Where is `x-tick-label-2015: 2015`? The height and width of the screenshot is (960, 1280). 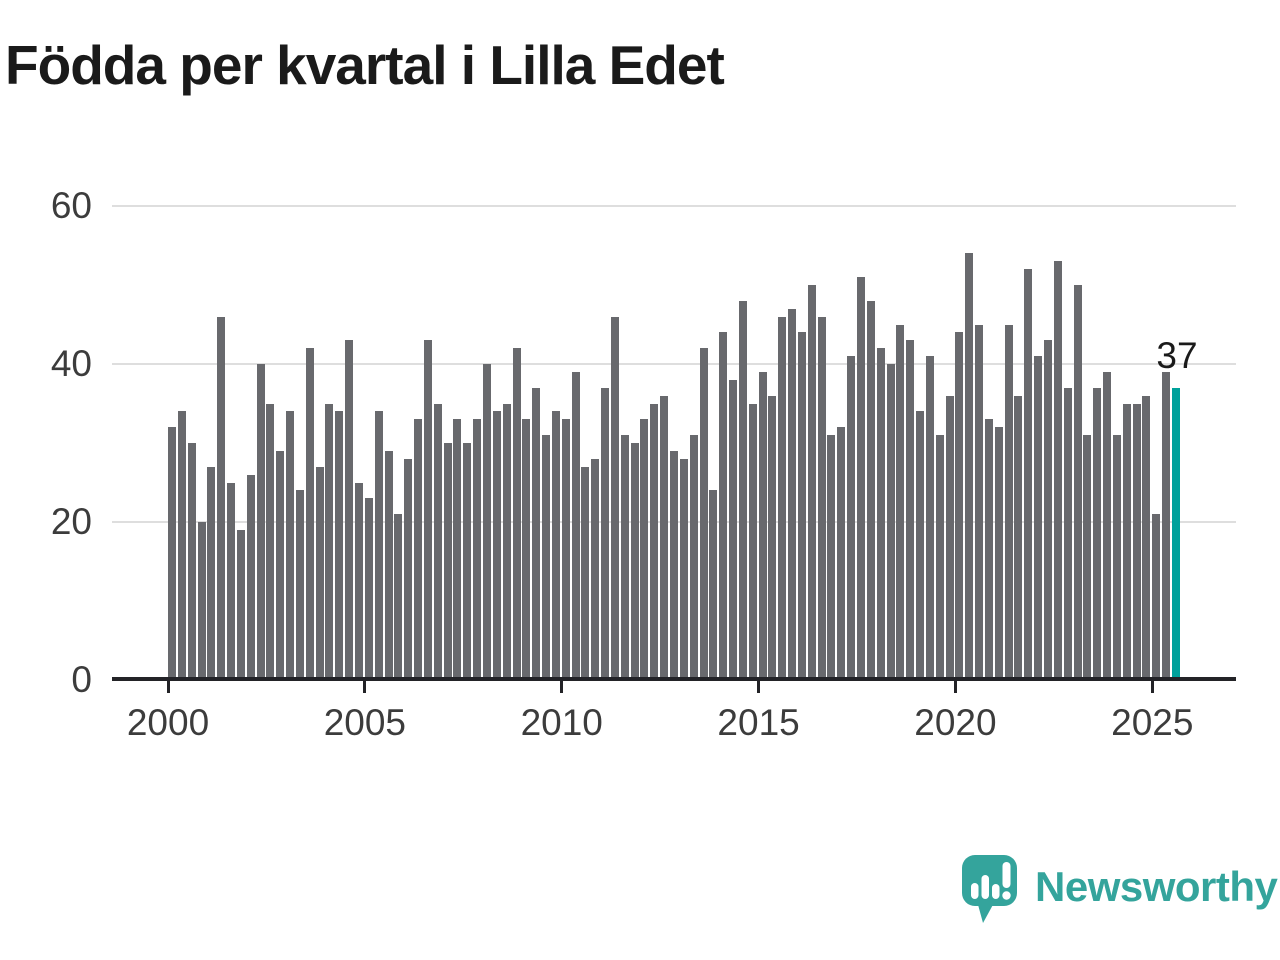
x-tick-label-2015: 2015 is located at coordinates (758, 722).